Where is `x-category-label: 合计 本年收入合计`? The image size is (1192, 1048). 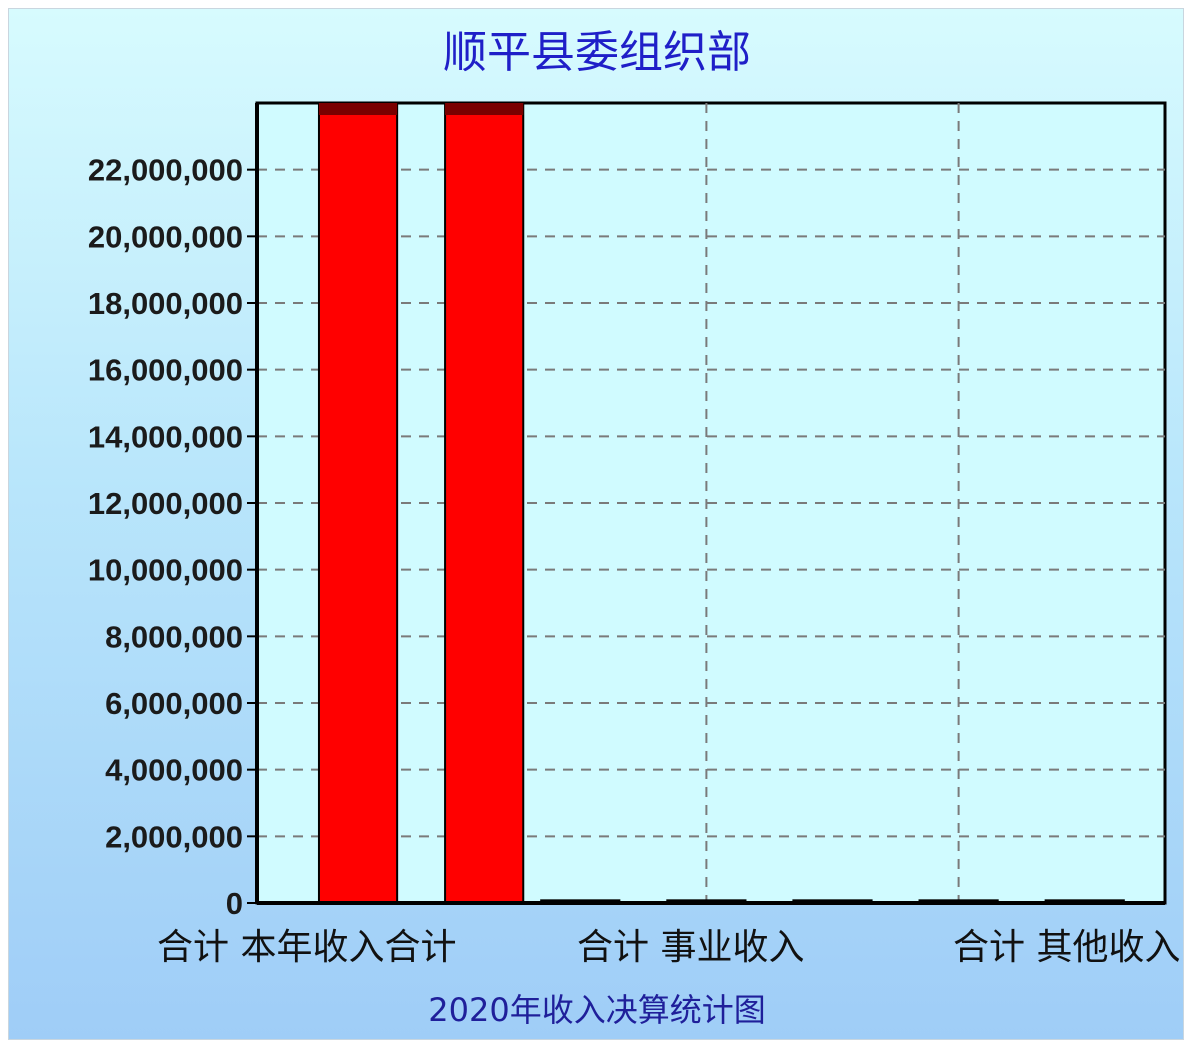 x-category-label: 合计 本年收入合计 is located at coordinates (306, 947).